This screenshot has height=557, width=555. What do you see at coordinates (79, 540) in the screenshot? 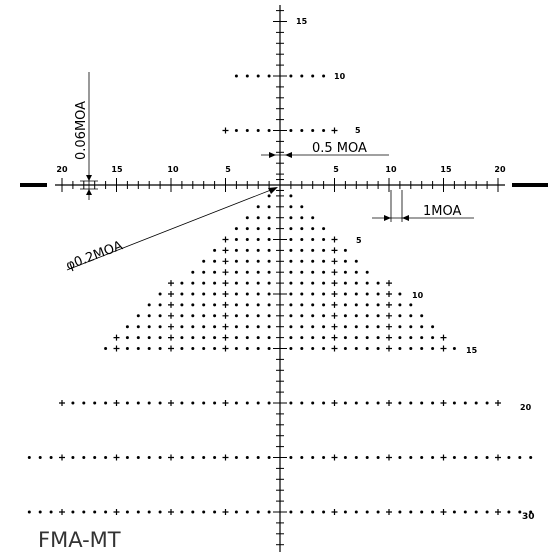
I see `reticle-name: FMA-MT` at bounding box center [79, 540].